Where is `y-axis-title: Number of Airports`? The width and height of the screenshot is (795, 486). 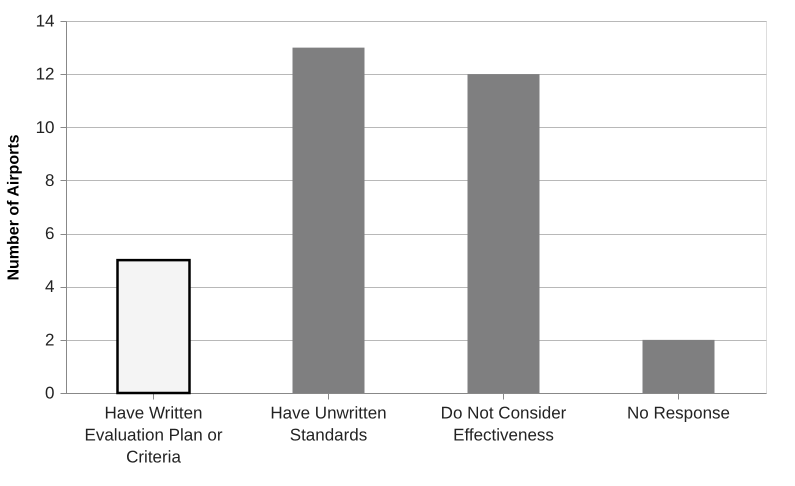 y-axis-title: Number of Airports is located at coordinates (14, 207).